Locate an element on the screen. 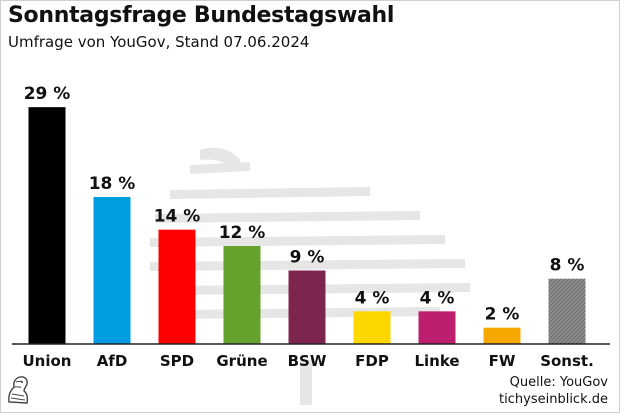 The image size is (620, 413). category-label: Sonst. is located at coordinates (567, 361).